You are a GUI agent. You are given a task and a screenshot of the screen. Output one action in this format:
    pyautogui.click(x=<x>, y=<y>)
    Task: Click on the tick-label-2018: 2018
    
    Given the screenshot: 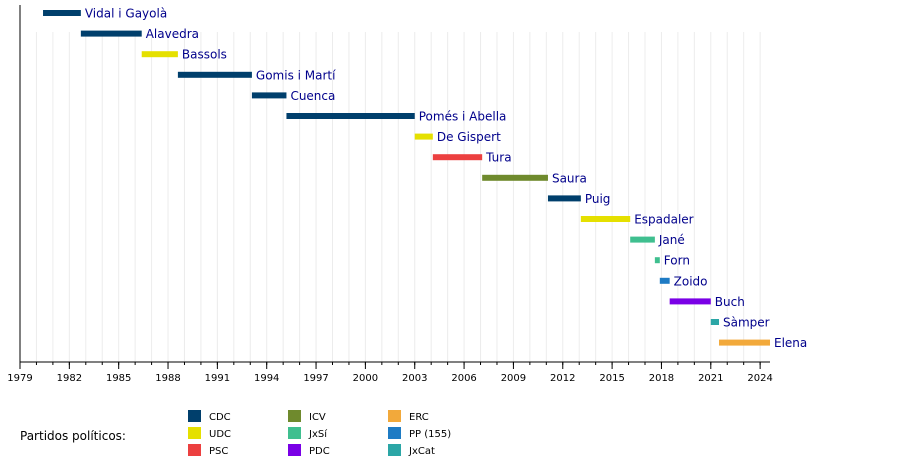 What is the action you would take?
    pyautogui.click(x=661, y=378)
    